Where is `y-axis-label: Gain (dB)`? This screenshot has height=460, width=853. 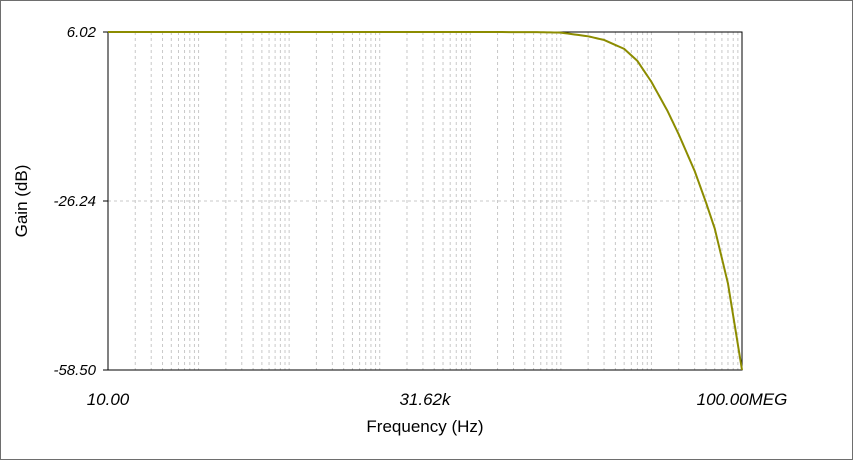 y-axis-label: Gain (dB) is located at coordinates (21, 201).